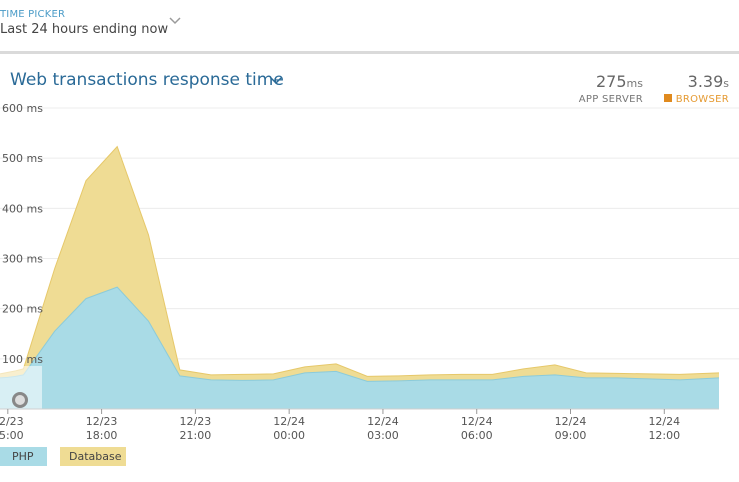  I want to click on app-server-metric: 275ms APP SERVER, so click(611, 88).